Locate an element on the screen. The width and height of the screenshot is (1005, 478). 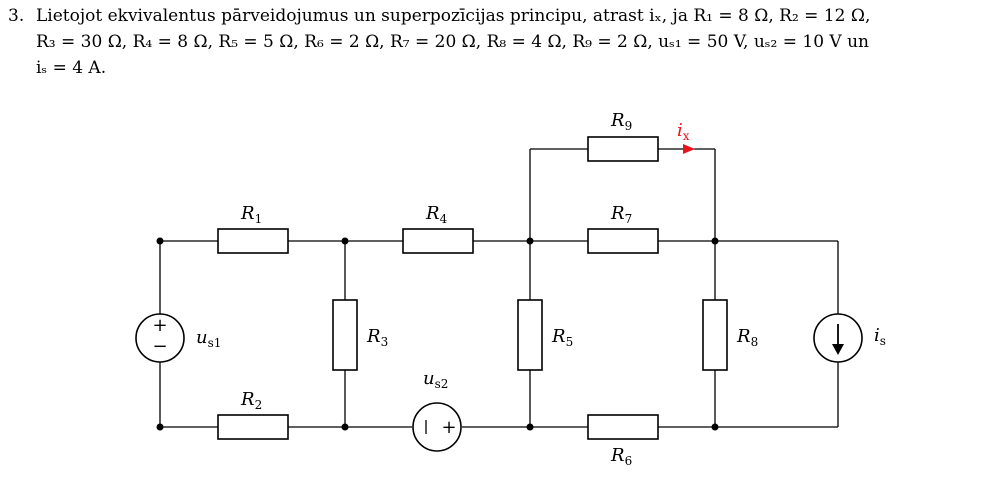
resistor-r3 is located at coordinates (345, 335).